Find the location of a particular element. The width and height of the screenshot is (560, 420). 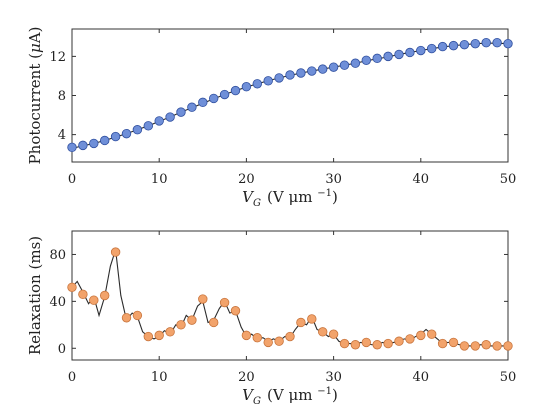

x-tick-label: 40 is located at coordinates (421, 377).